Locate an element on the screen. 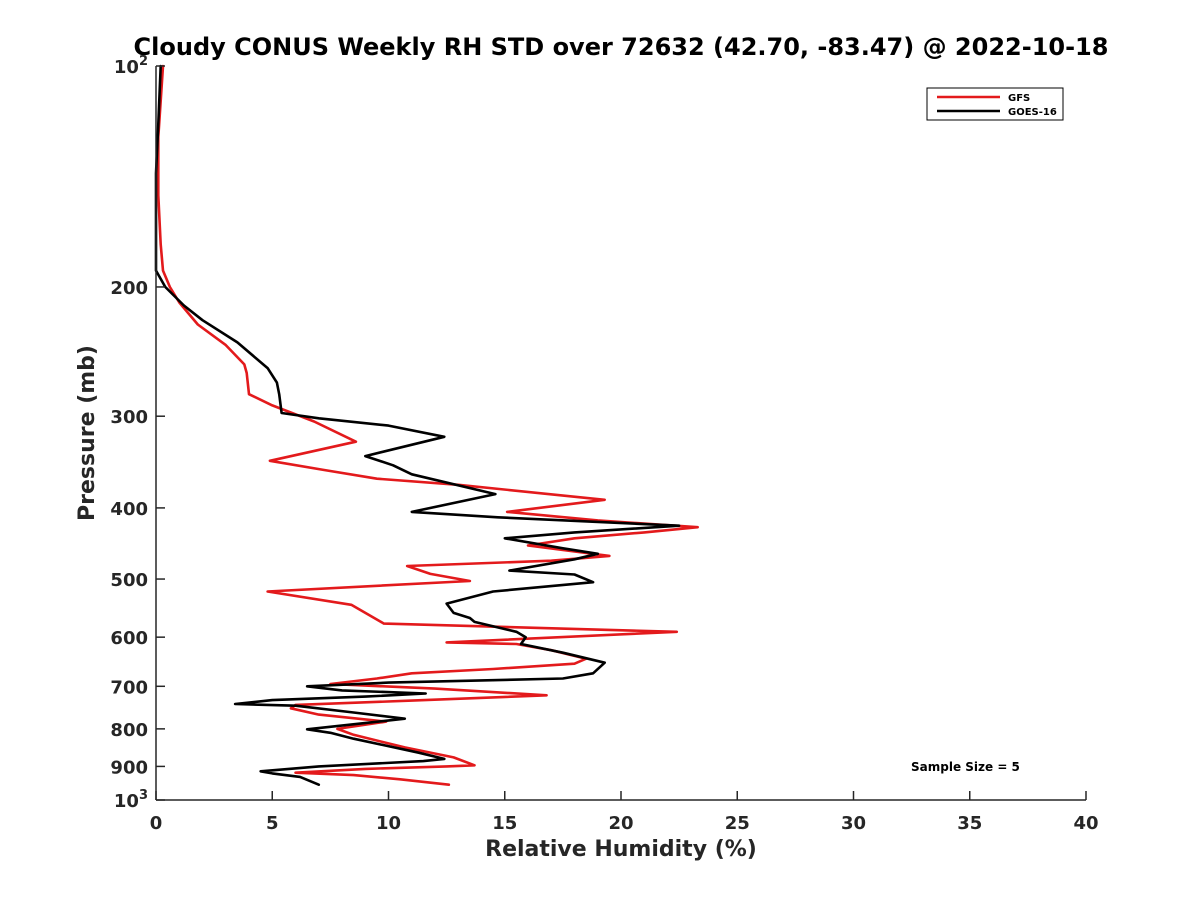 This screenshot has width=1200, height=900. x-tick-label: 40 is located at coordinates (1085, 823).